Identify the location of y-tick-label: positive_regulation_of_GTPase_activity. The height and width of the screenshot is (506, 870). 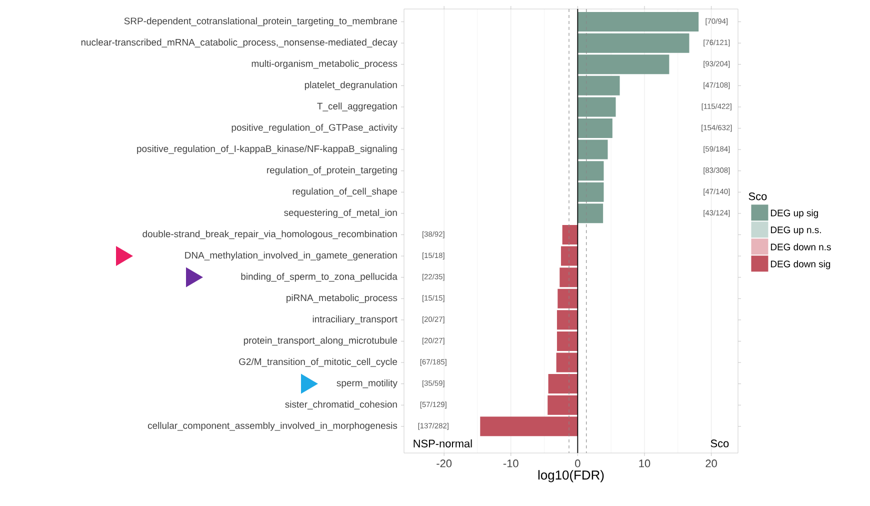
(315, 128).